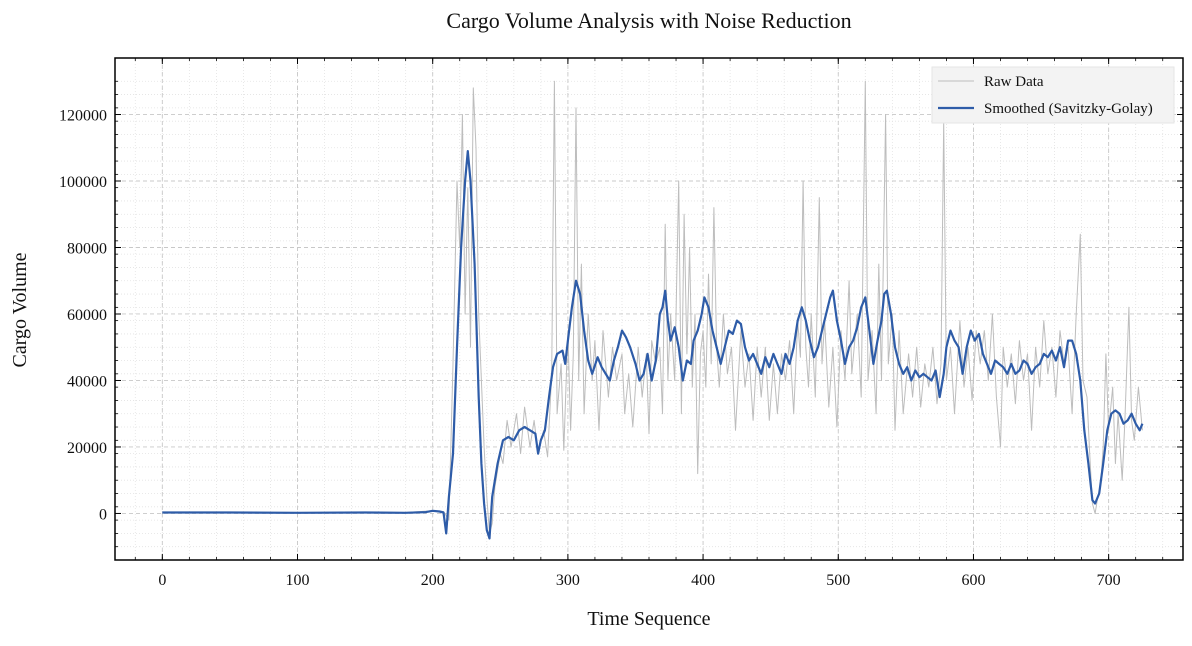 The image size is (1192, 646). Describe the element at coordinates (1068, 109) in the screenshot. I see `legend-label: Smoothed (Savitzky-Golay)` at that location.